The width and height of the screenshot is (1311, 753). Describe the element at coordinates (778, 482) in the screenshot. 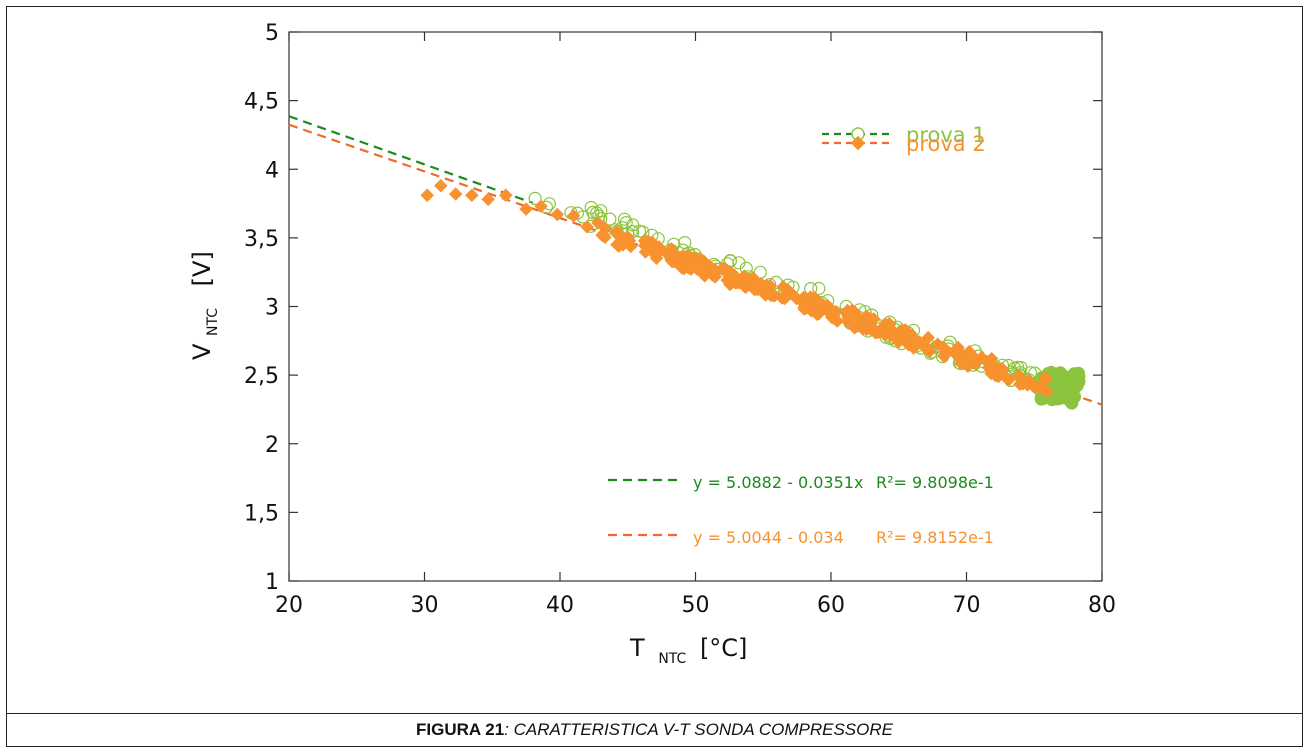

I see `equation-prova-1: y = 5.0882 - 0.0351x` at that location.